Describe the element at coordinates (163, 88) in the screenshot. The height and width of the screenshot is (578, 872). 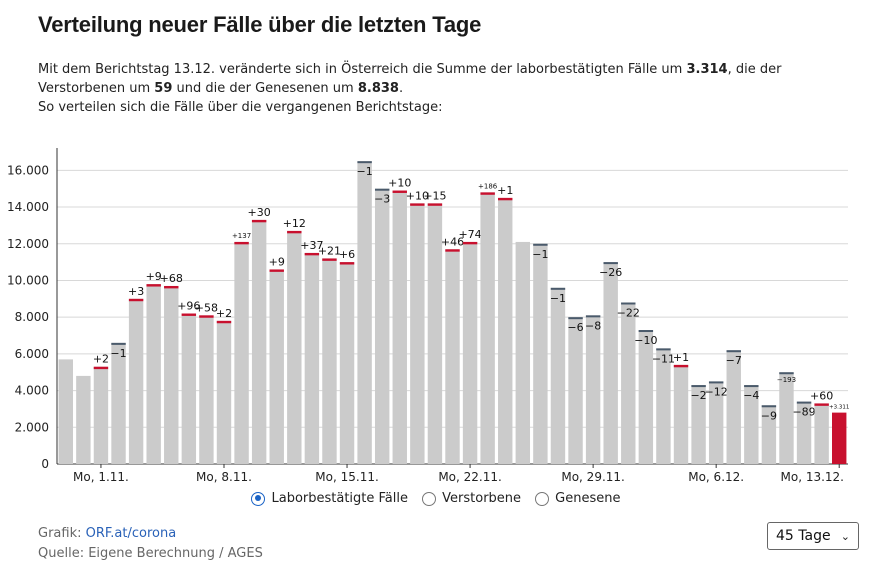
I see `deaths-delta: 59` at that location.